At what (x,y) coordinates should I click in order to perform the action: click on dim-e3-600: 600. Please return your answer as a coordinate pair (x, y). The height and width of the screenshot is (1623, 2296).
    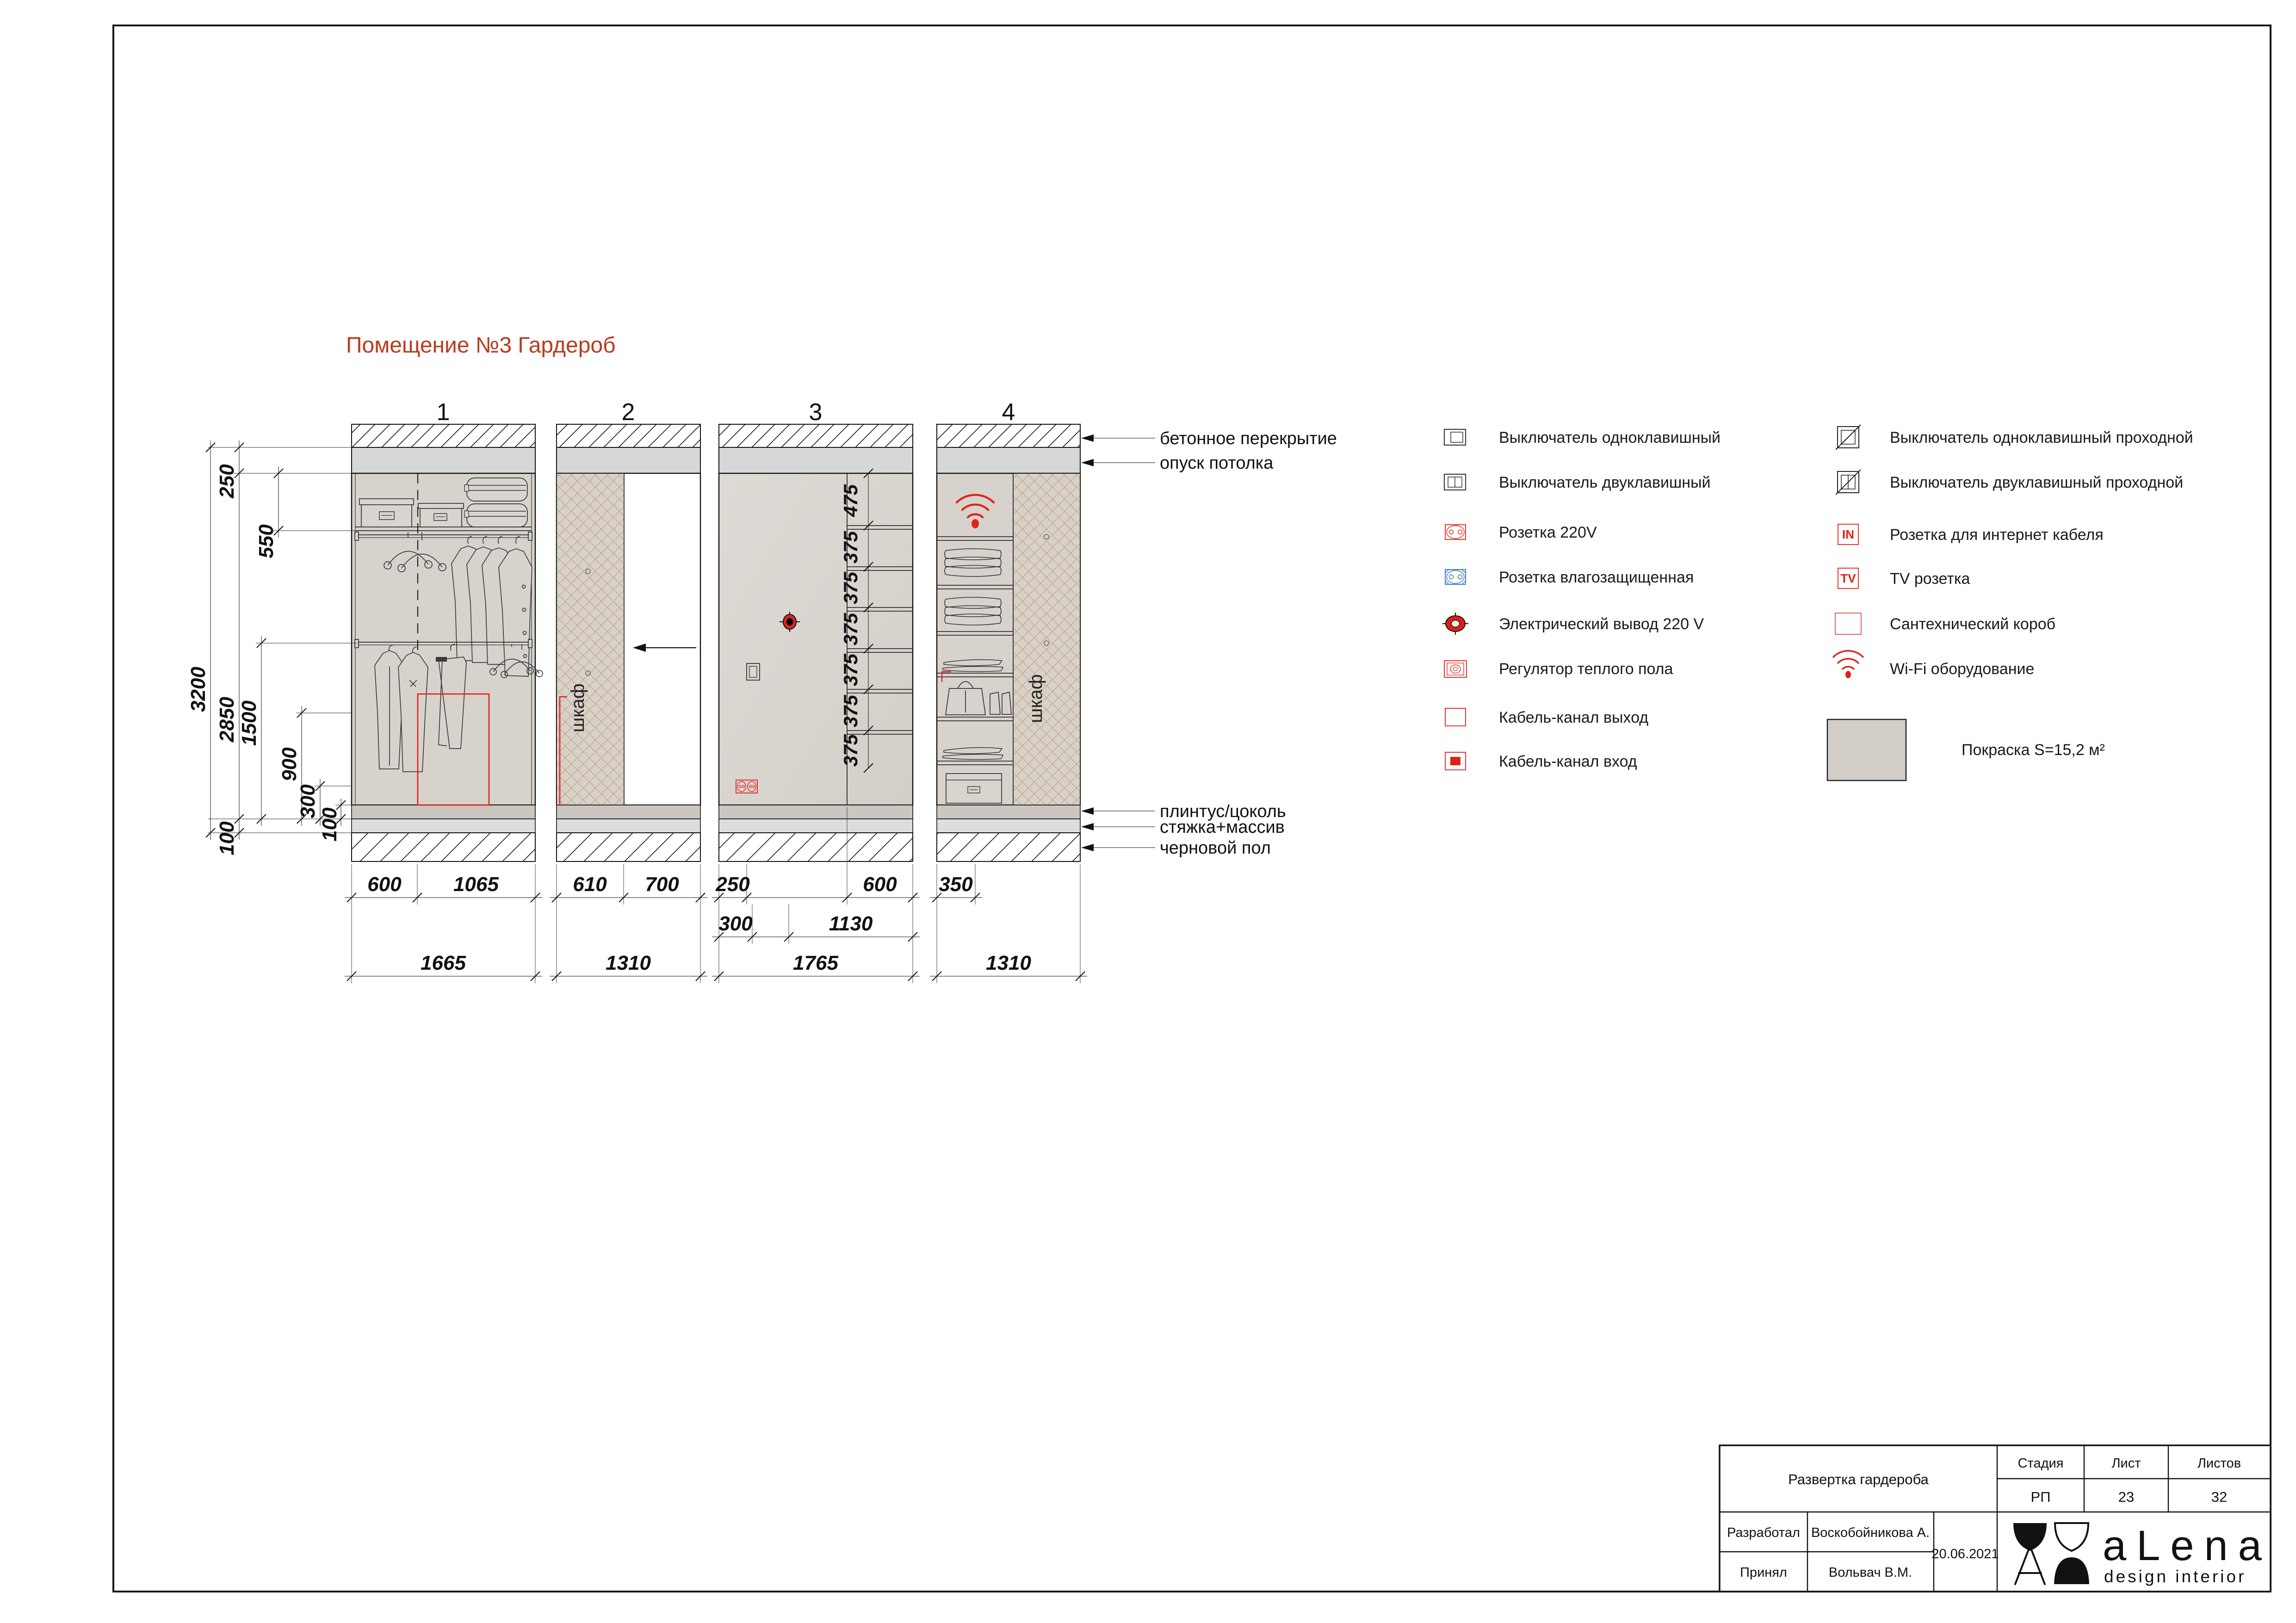
    Looking at the image, I should click on (880, 884).